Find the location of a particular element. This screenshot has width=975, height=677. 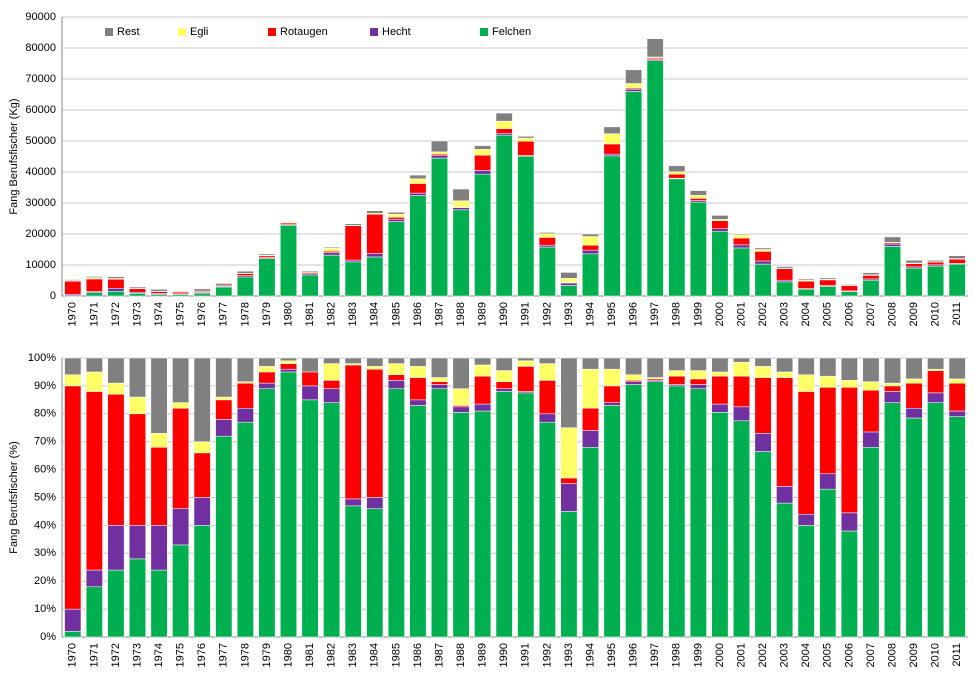

x-tick-label: 1978 is located at coordinates (245, 314).